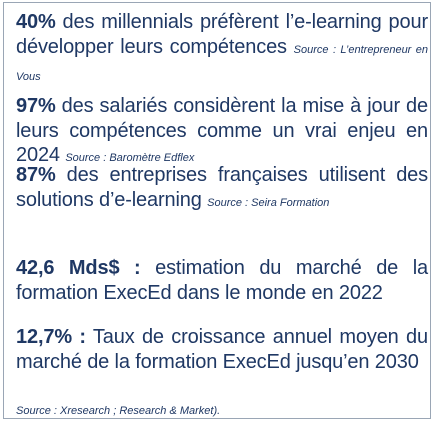 This screenshot has height=423, width=436. I want to click on stat-source: Source : Baromètre Edflex, so click(130, 158).